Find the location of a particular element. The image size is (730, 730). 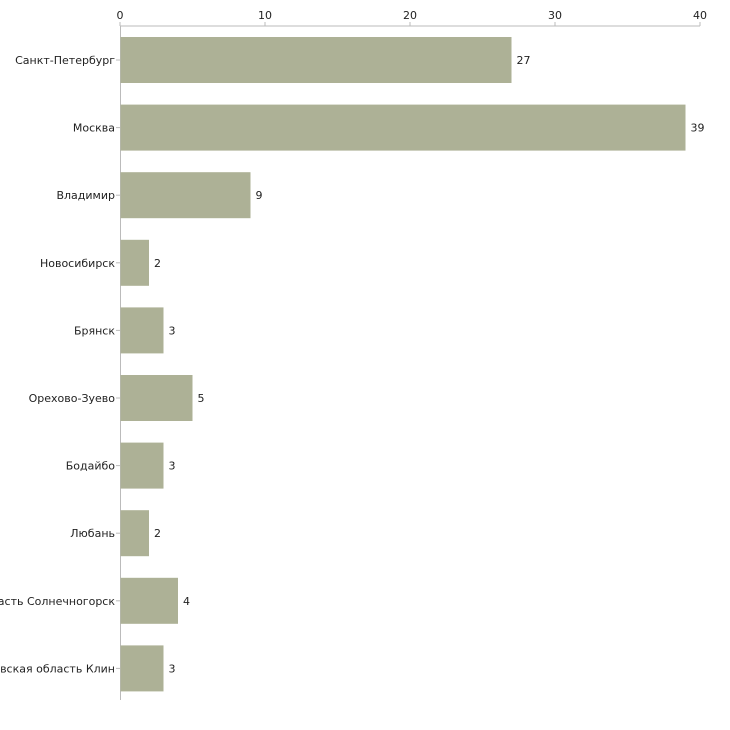

x-tick-label: 10 is located at coordinates (265, 15).